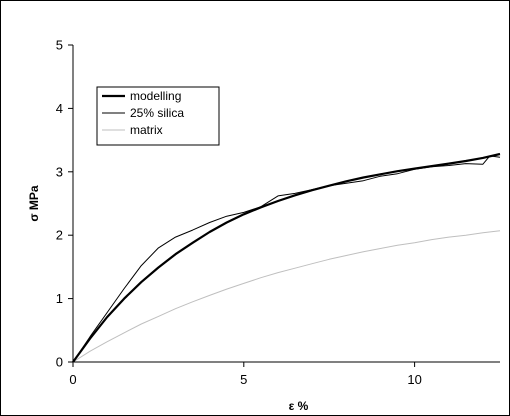 Image resolution: width=510 pixels, height=416 pixels. I want to click on legend-label-matrix: matrix, so click(146, 130).